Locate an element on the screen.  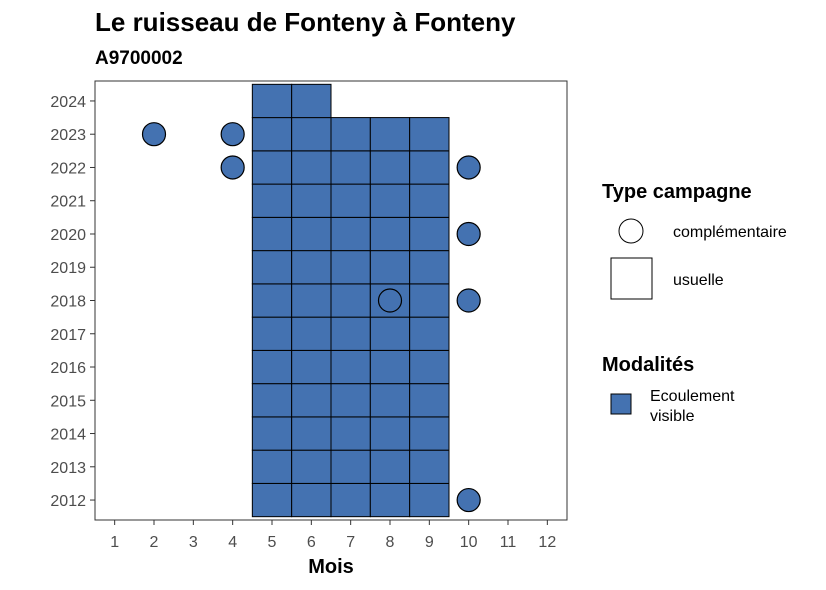
square-mark-6-2020 is located at coordinates (311, 234).